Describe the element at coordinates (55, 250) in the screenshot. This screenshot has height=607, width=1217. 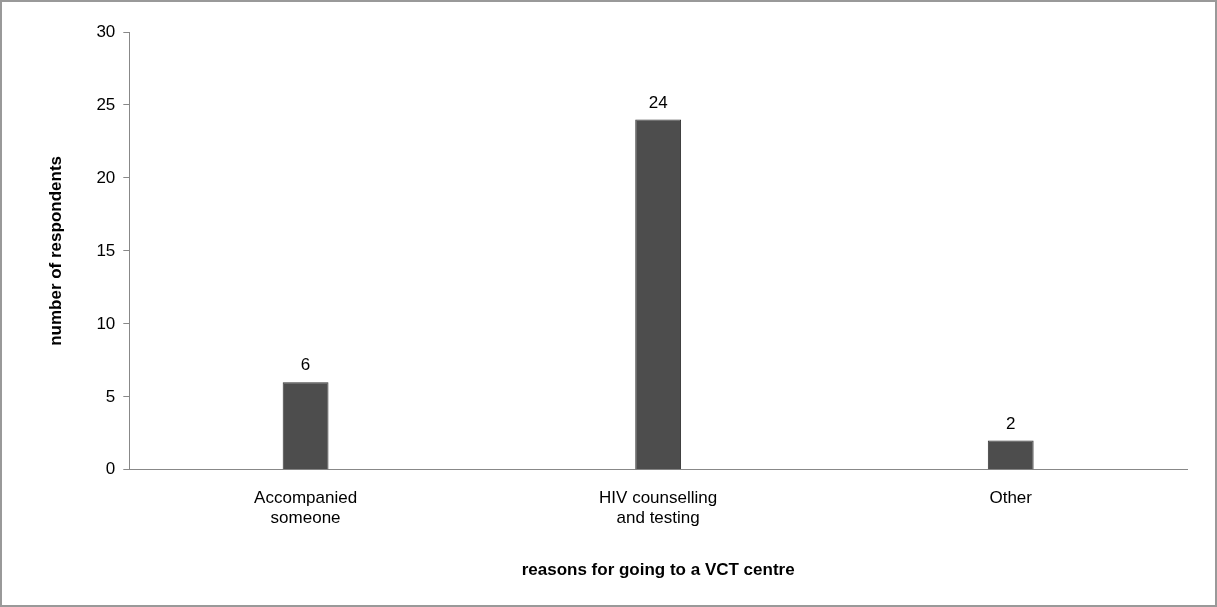
I see `y-axis-title: number of respondents` at that location.